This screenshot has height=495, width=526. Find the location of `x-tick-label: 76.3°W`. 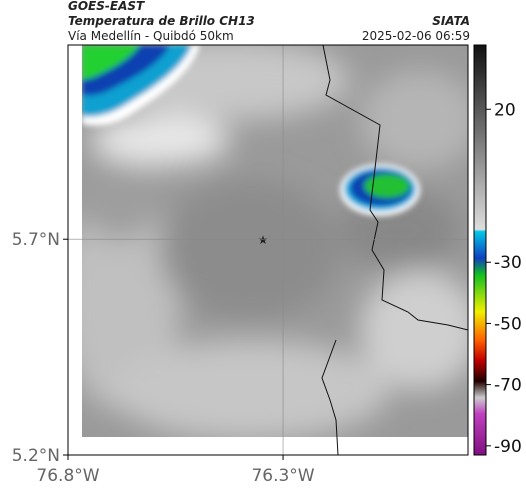

x-tick-label: 76.3°W is located at coordinates (282, 476).